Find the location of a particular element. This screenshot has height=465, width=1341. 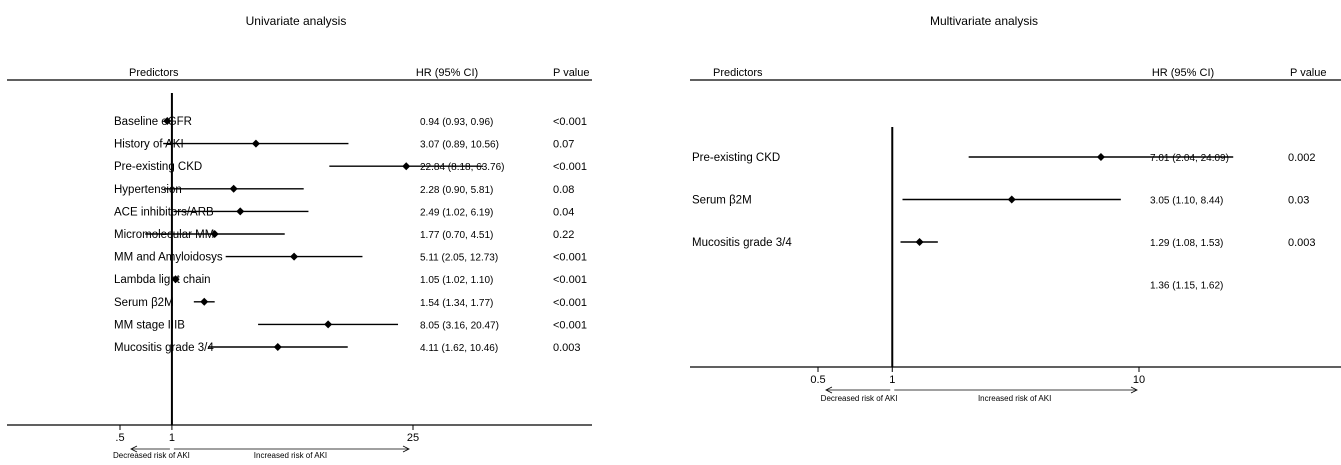

panel-1-row-9-label: Serum β2M is located at coordinates (144, 303).